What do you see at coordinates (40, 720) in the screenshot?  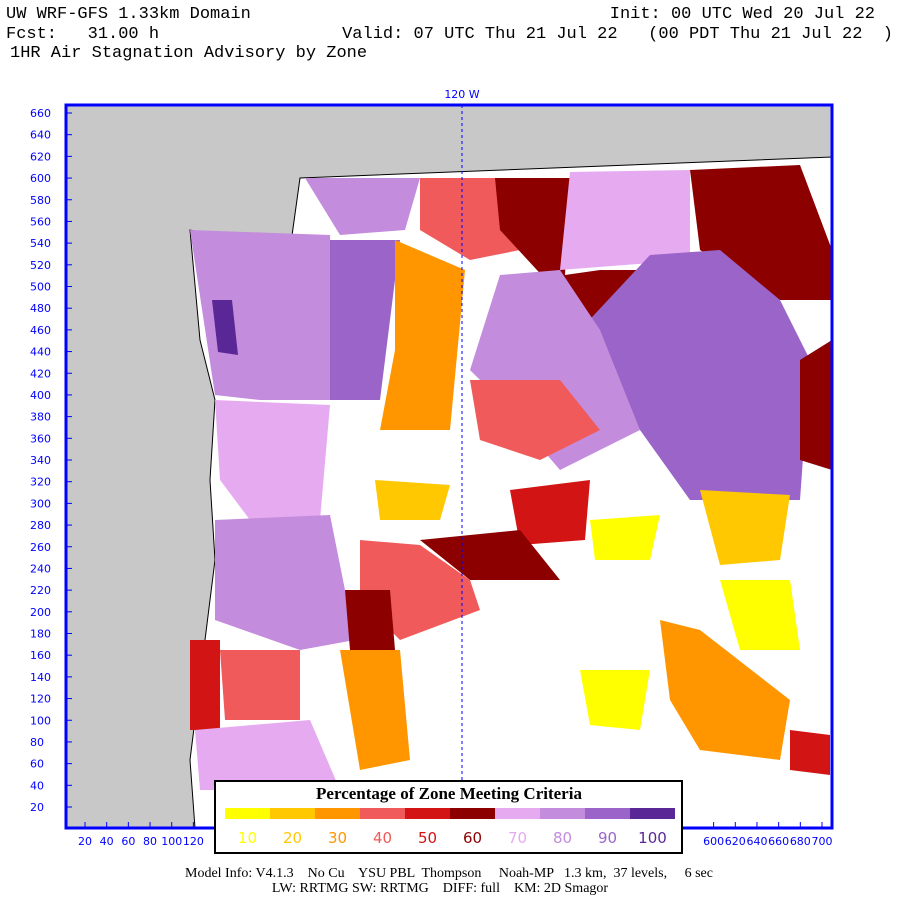 I see `y-tick-label: 100` at bounding box center [40, 720].